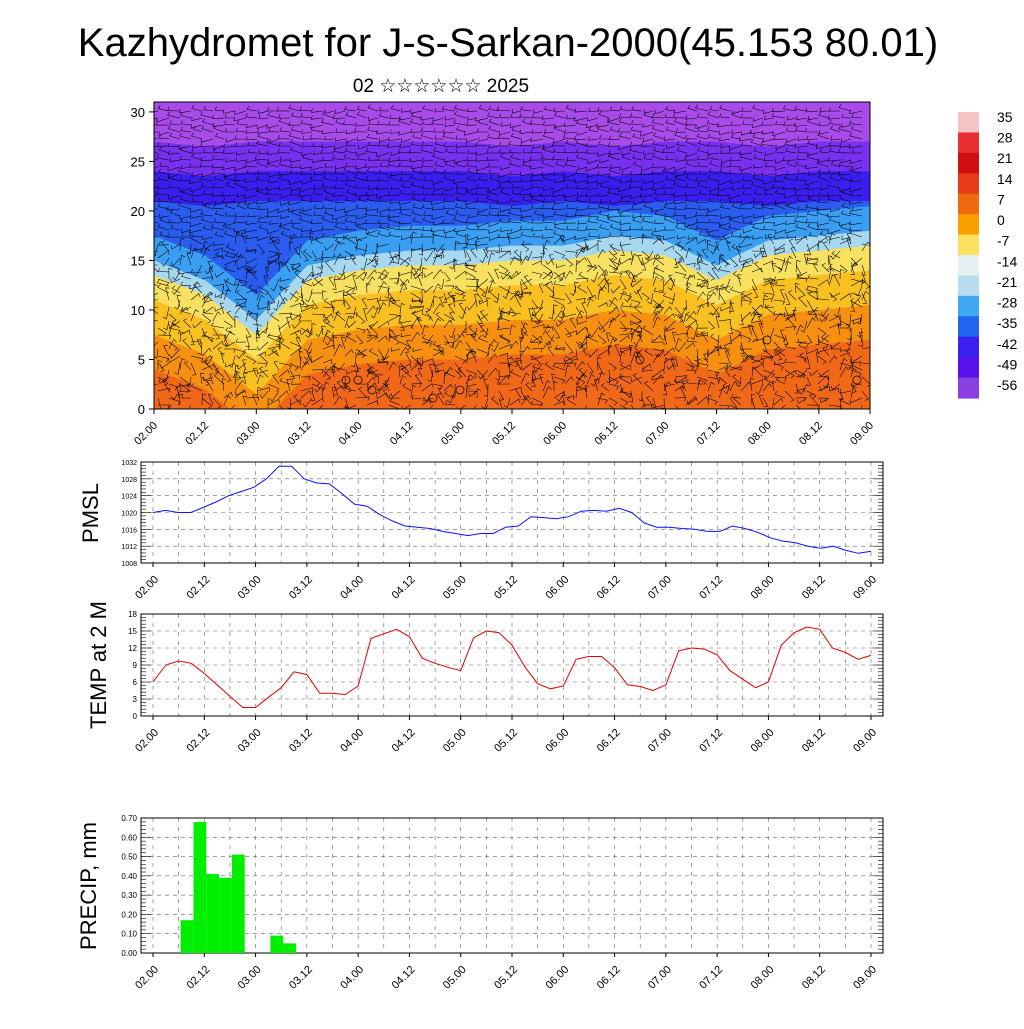 Image resolution: width=1024 pixels, height=1029 pixels. Describe the element at coordinates (1005, 117) in the screenshot. I see `colorbar-label: 35` at that location.